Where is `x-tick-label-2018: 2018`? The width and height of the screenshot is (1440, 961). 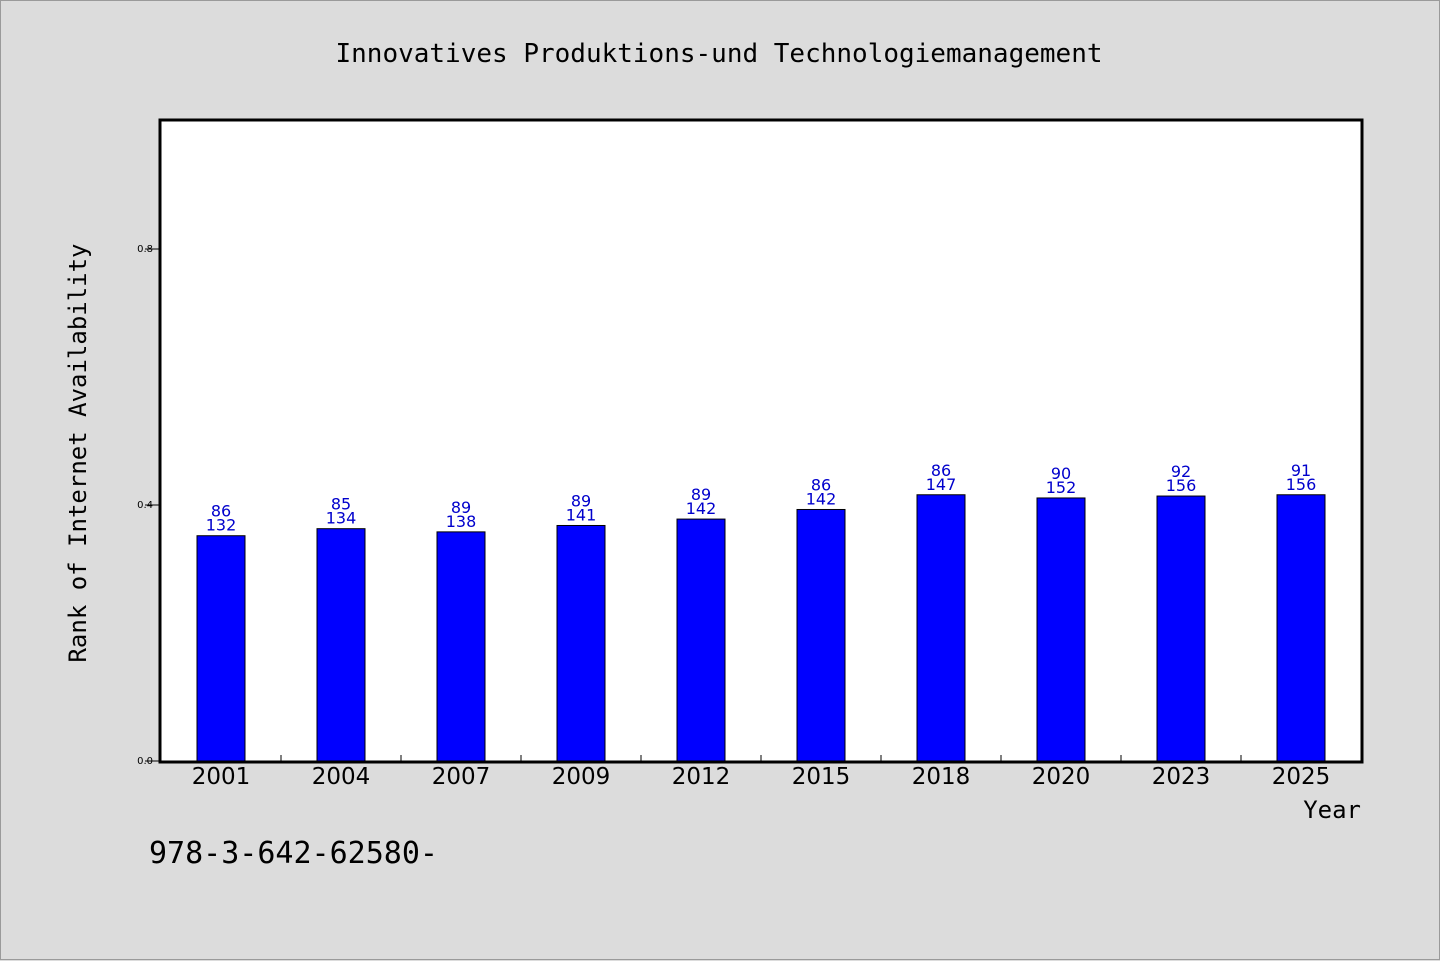 x-tick-label-2018: 2018 is located at coordinates (941, 777).